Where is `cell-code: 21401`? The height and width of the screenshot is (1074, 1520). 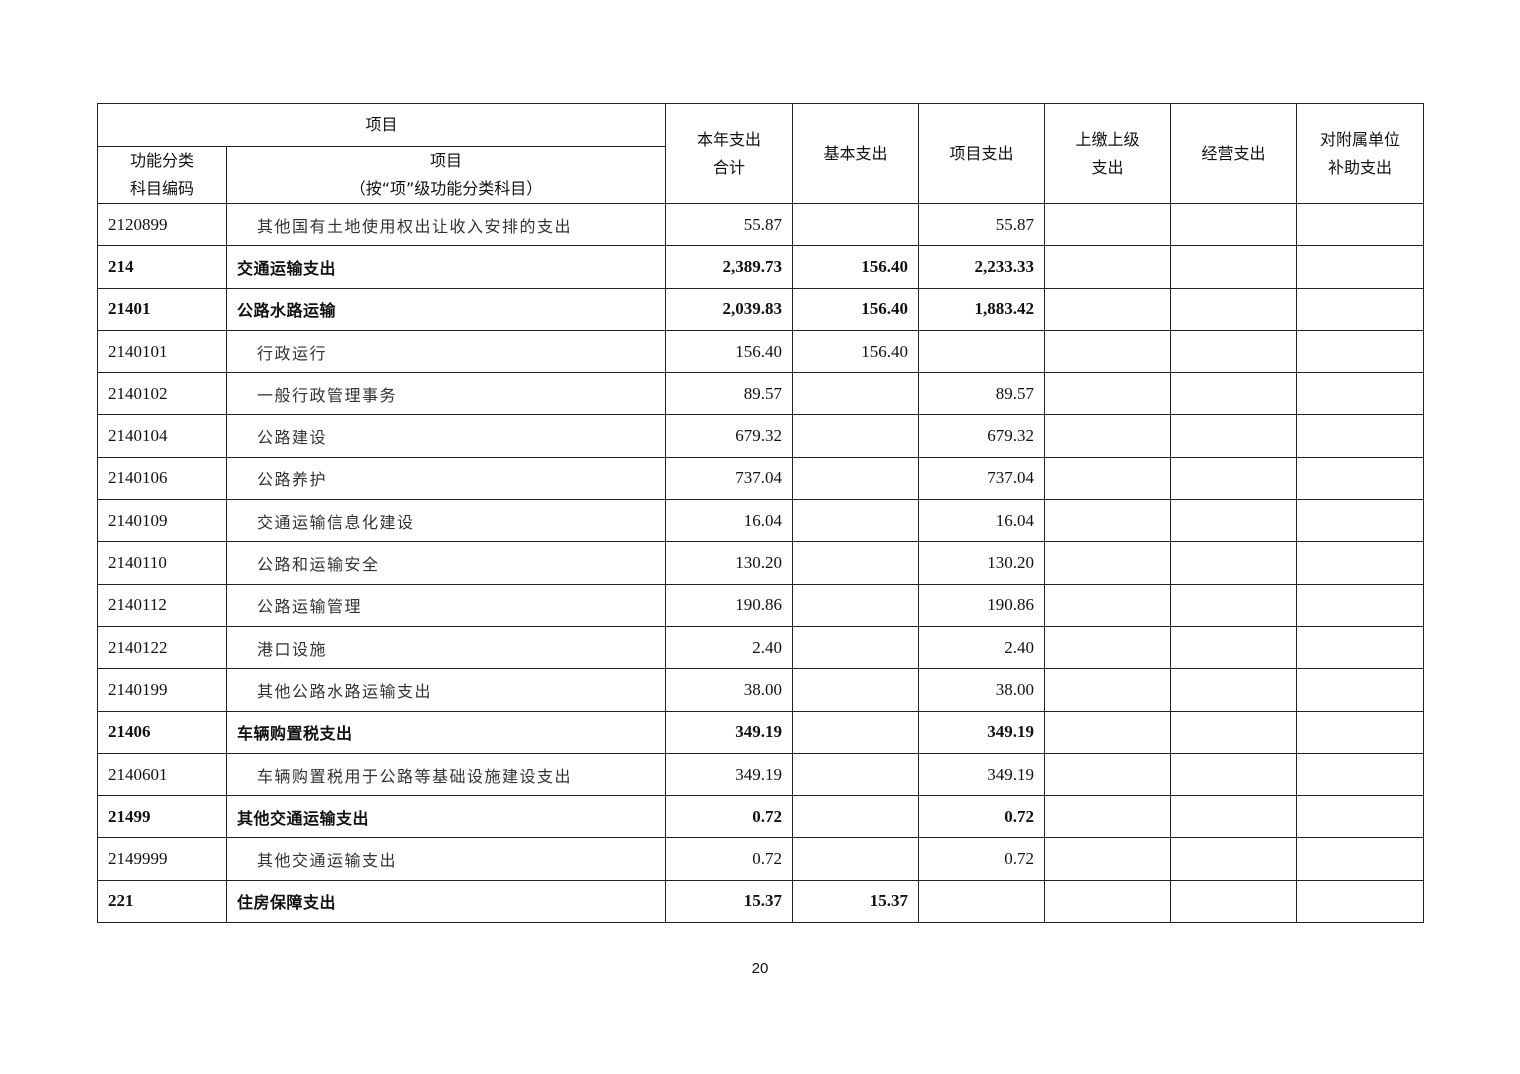 cell-code: 21401 is located at coordinates (162, 309).